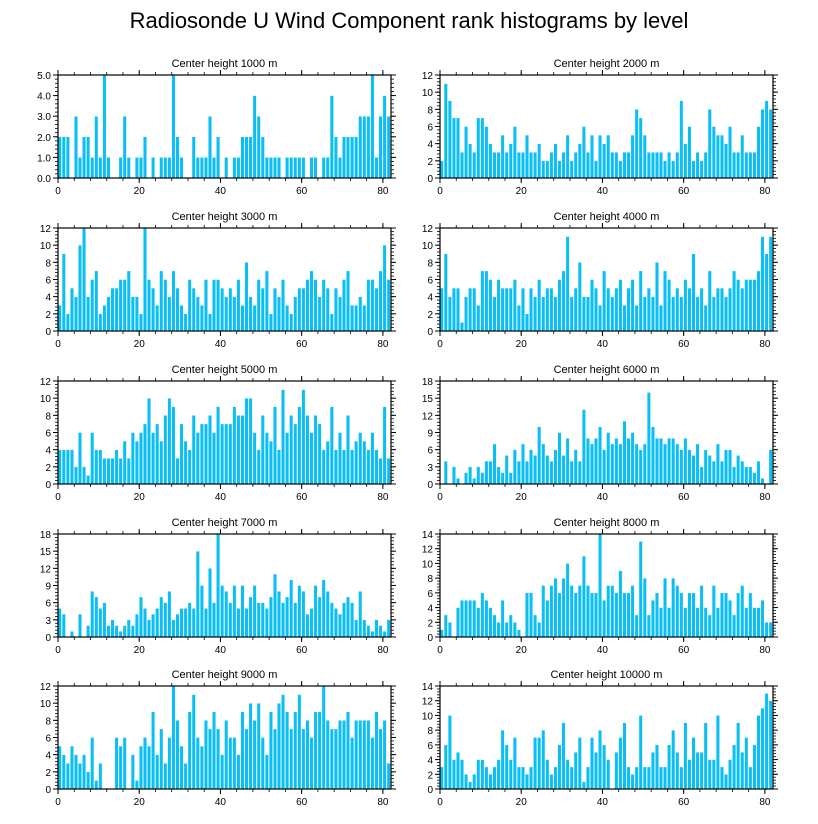 The width and height of the screenshot is (818, 824). I want to click on x-tick-label: 0, so click(58, 802).